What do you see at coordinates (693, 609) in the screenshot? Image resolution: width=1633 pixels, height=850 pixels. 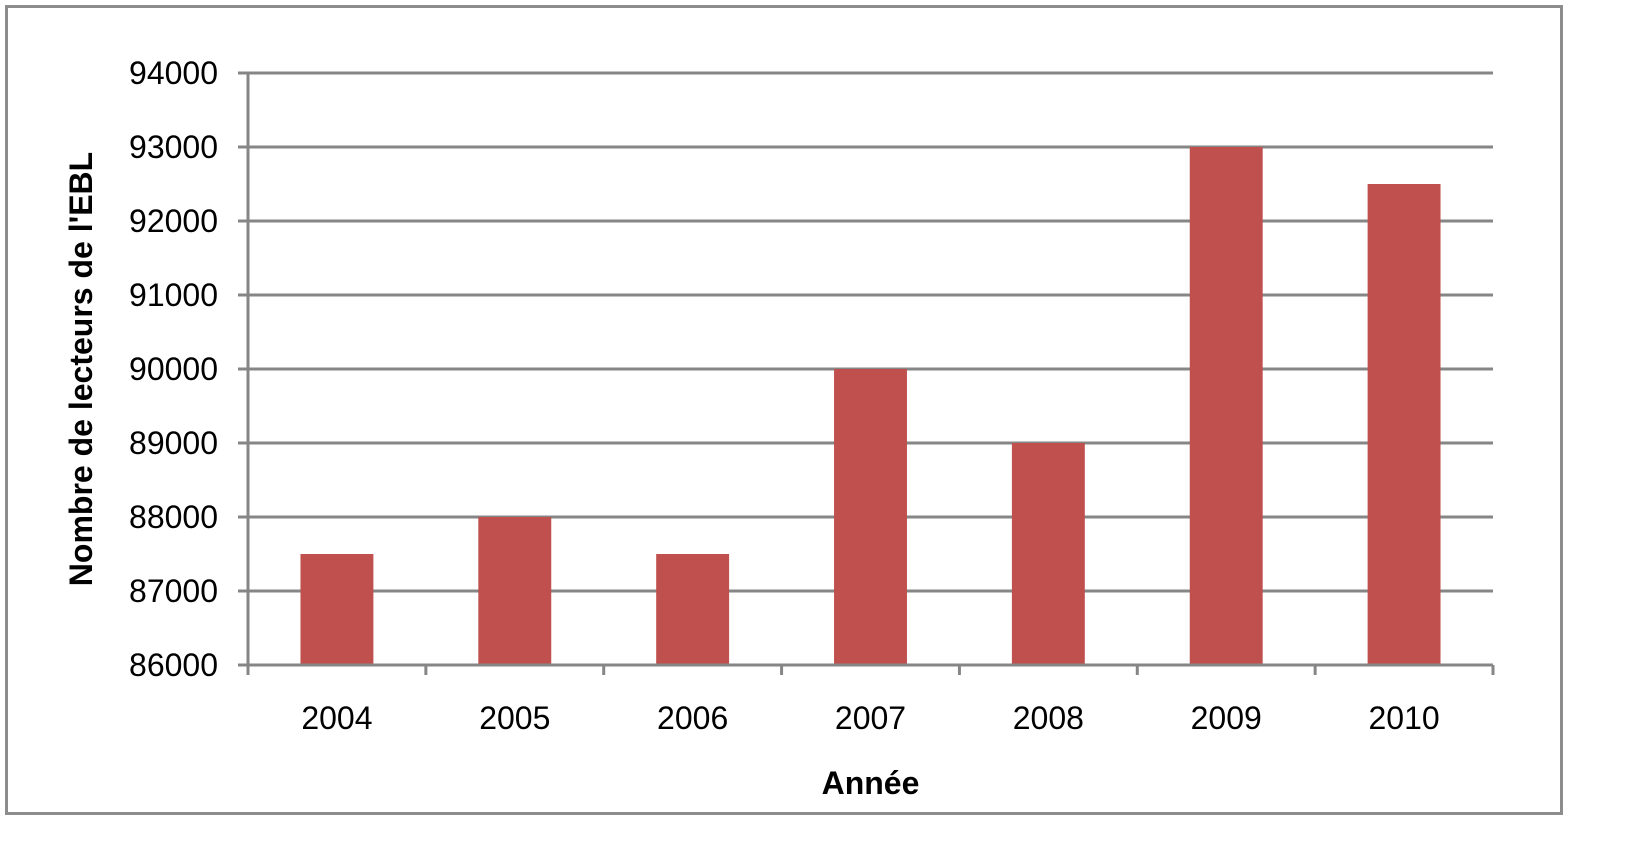 I see `bar-2006` at bounding box center [693, 609].